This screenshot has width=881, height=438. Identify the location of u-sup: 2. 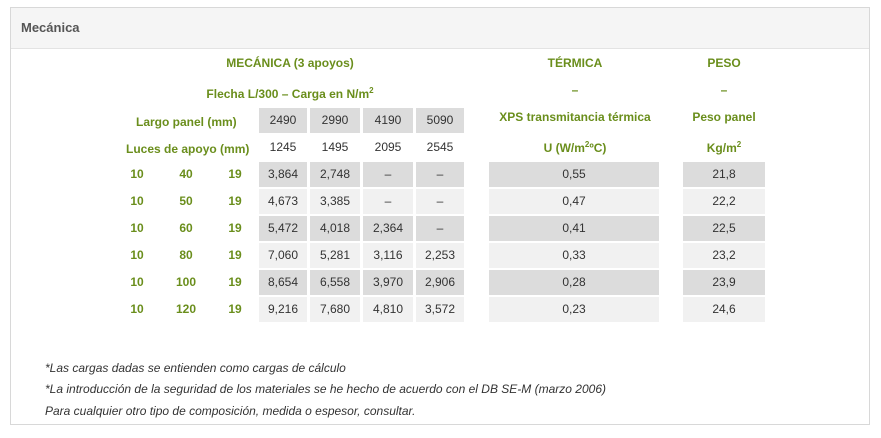
(587, 144).